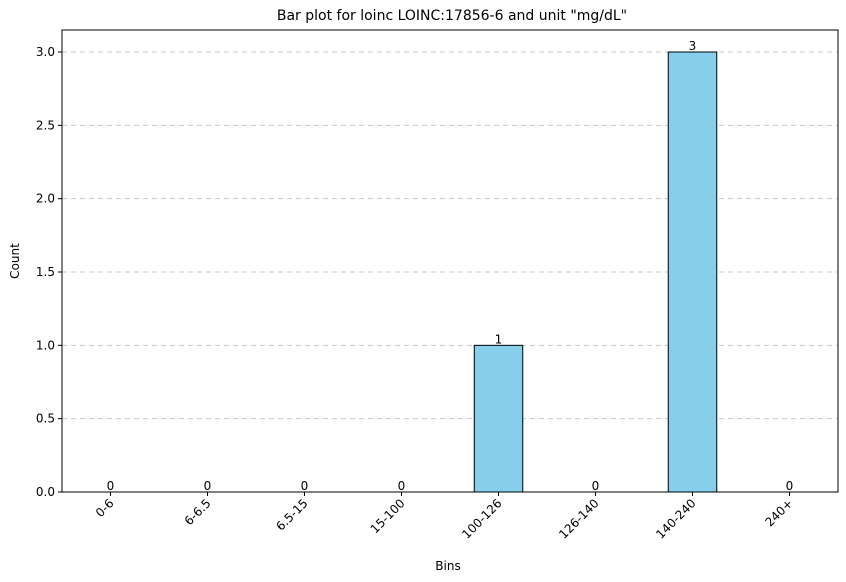 This screenshot has height=582, width=846. I want to click on x-axis-label: Bins, so click(447, 566).